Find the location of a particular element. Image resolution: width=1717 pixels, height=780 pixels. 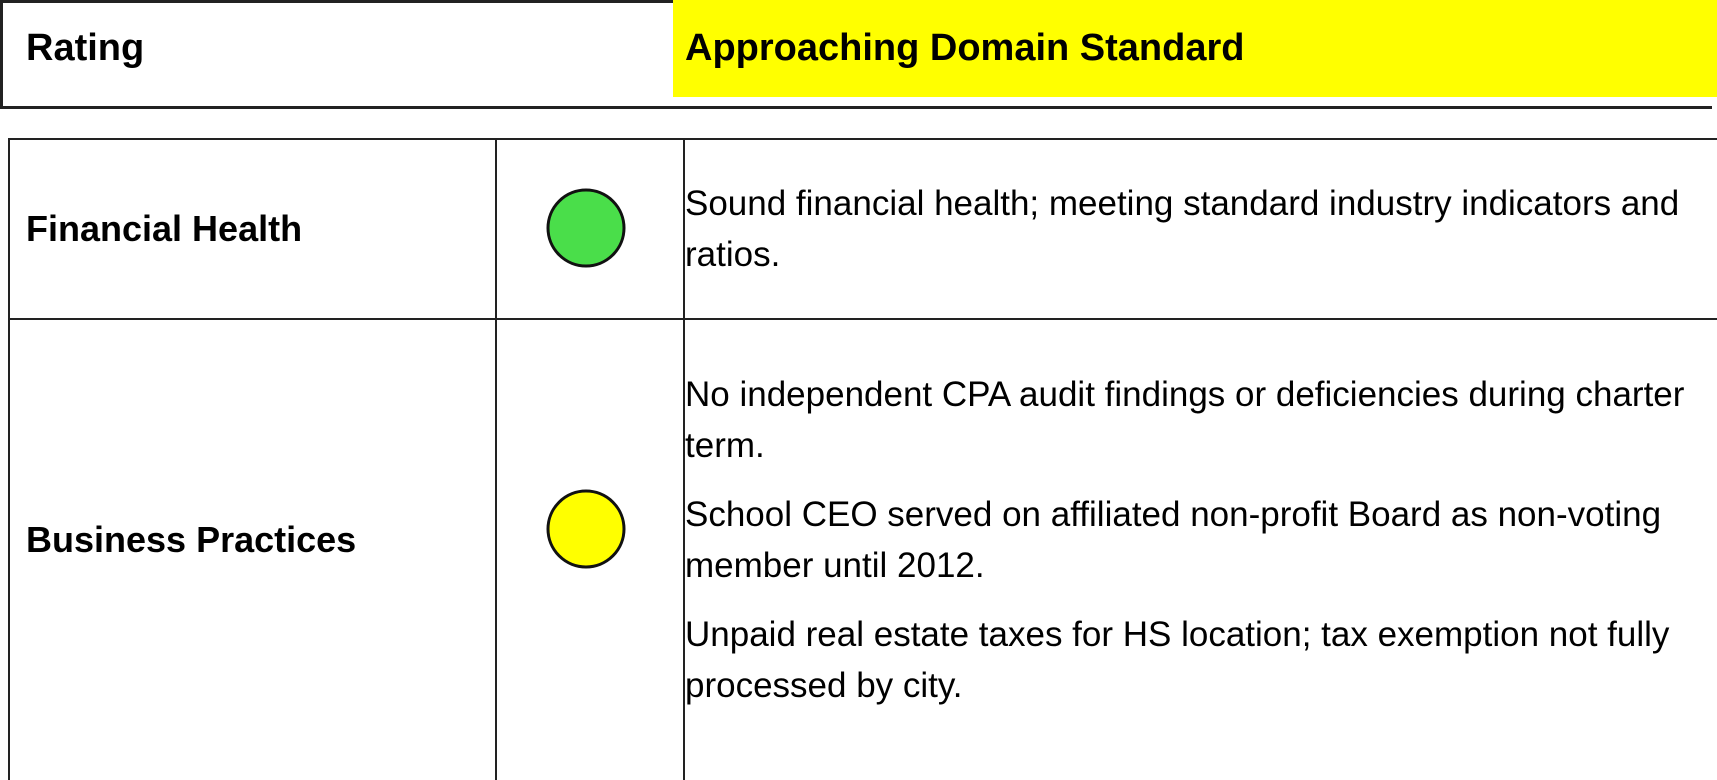

row-name: Financial Health is located at coordinates (164, 228).